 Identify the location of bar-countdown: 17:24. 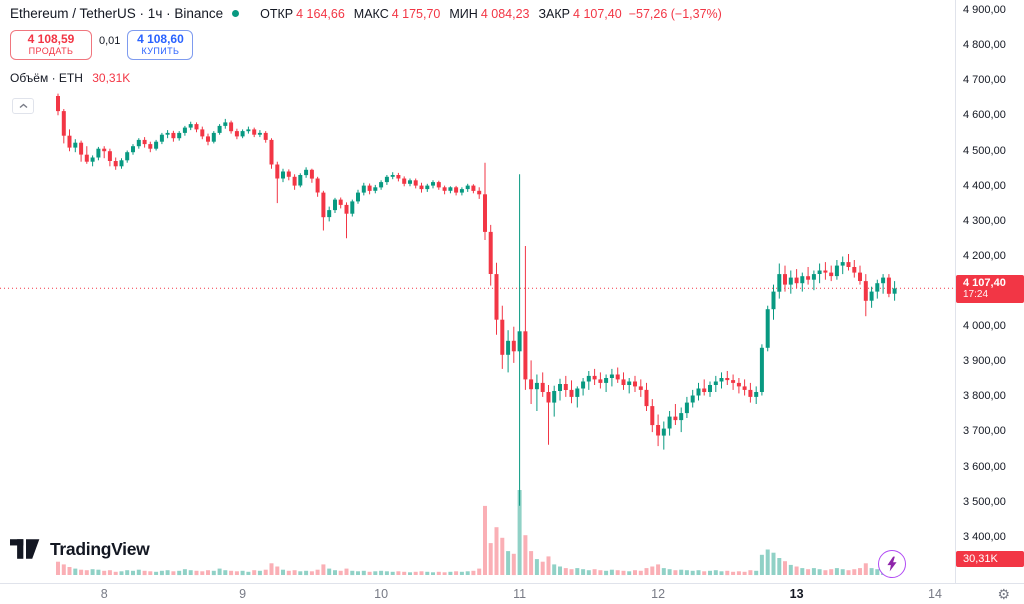
(976, 295).